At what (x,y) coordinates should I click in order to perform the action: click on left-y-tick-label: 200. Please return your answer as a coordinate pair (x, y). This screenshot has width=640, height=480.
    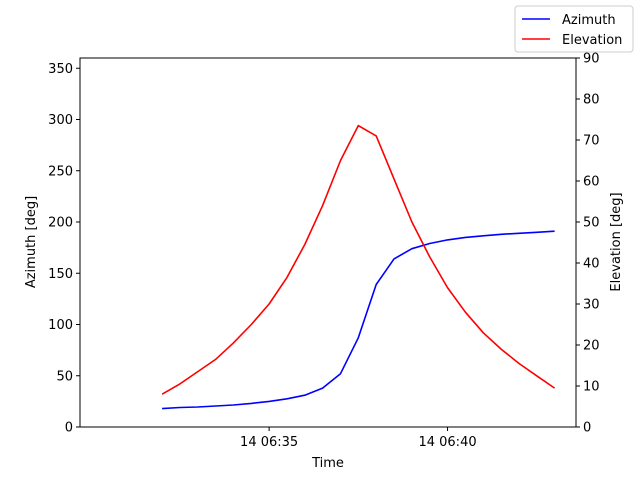
    Looking at the image, I should click on (60, 223).